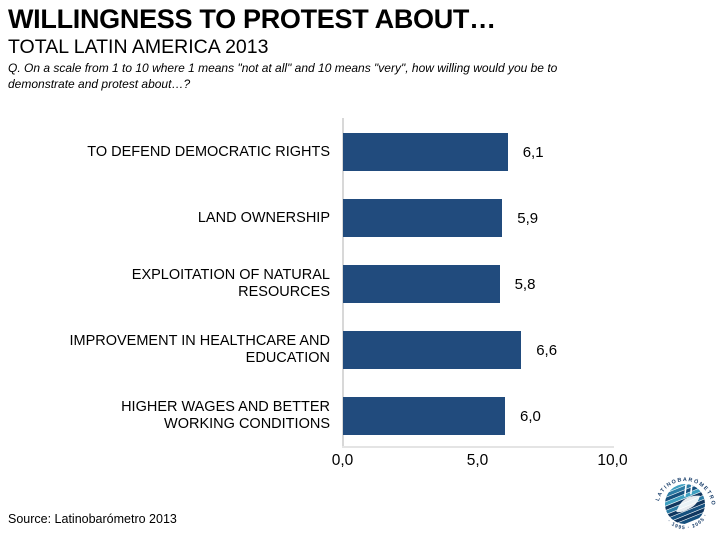 The height and width of the screenshot is (540, 720). What do you see at coordinates (230, 283) in the screenshot?
I see `category-label: EXPLOITATION OF NATURAL RESOURCES` at bounding box center [230, 283].